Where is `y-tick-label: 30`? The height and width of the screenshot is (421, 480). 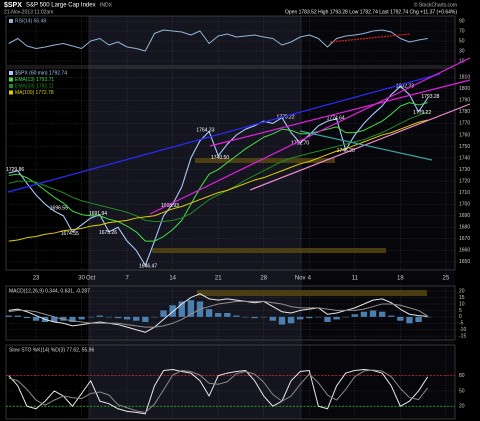 y-tick-label: 30 is located at coordinates (462, 51).